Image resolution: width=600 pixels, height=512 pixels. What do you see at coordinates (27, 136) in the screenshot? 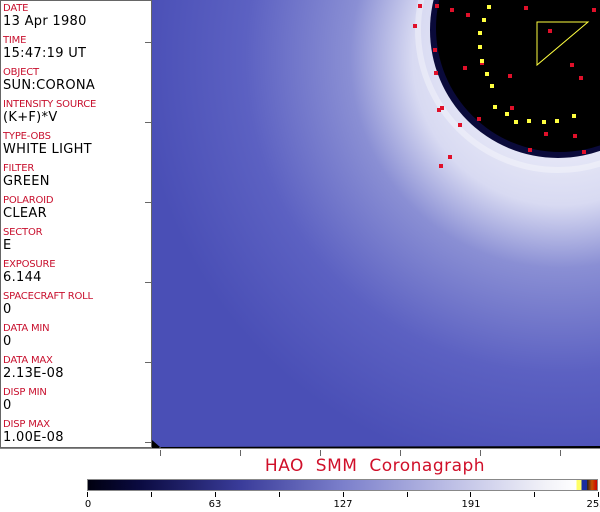
I see `field-label: TYPE-OBS` at bounding box center [27, 136].